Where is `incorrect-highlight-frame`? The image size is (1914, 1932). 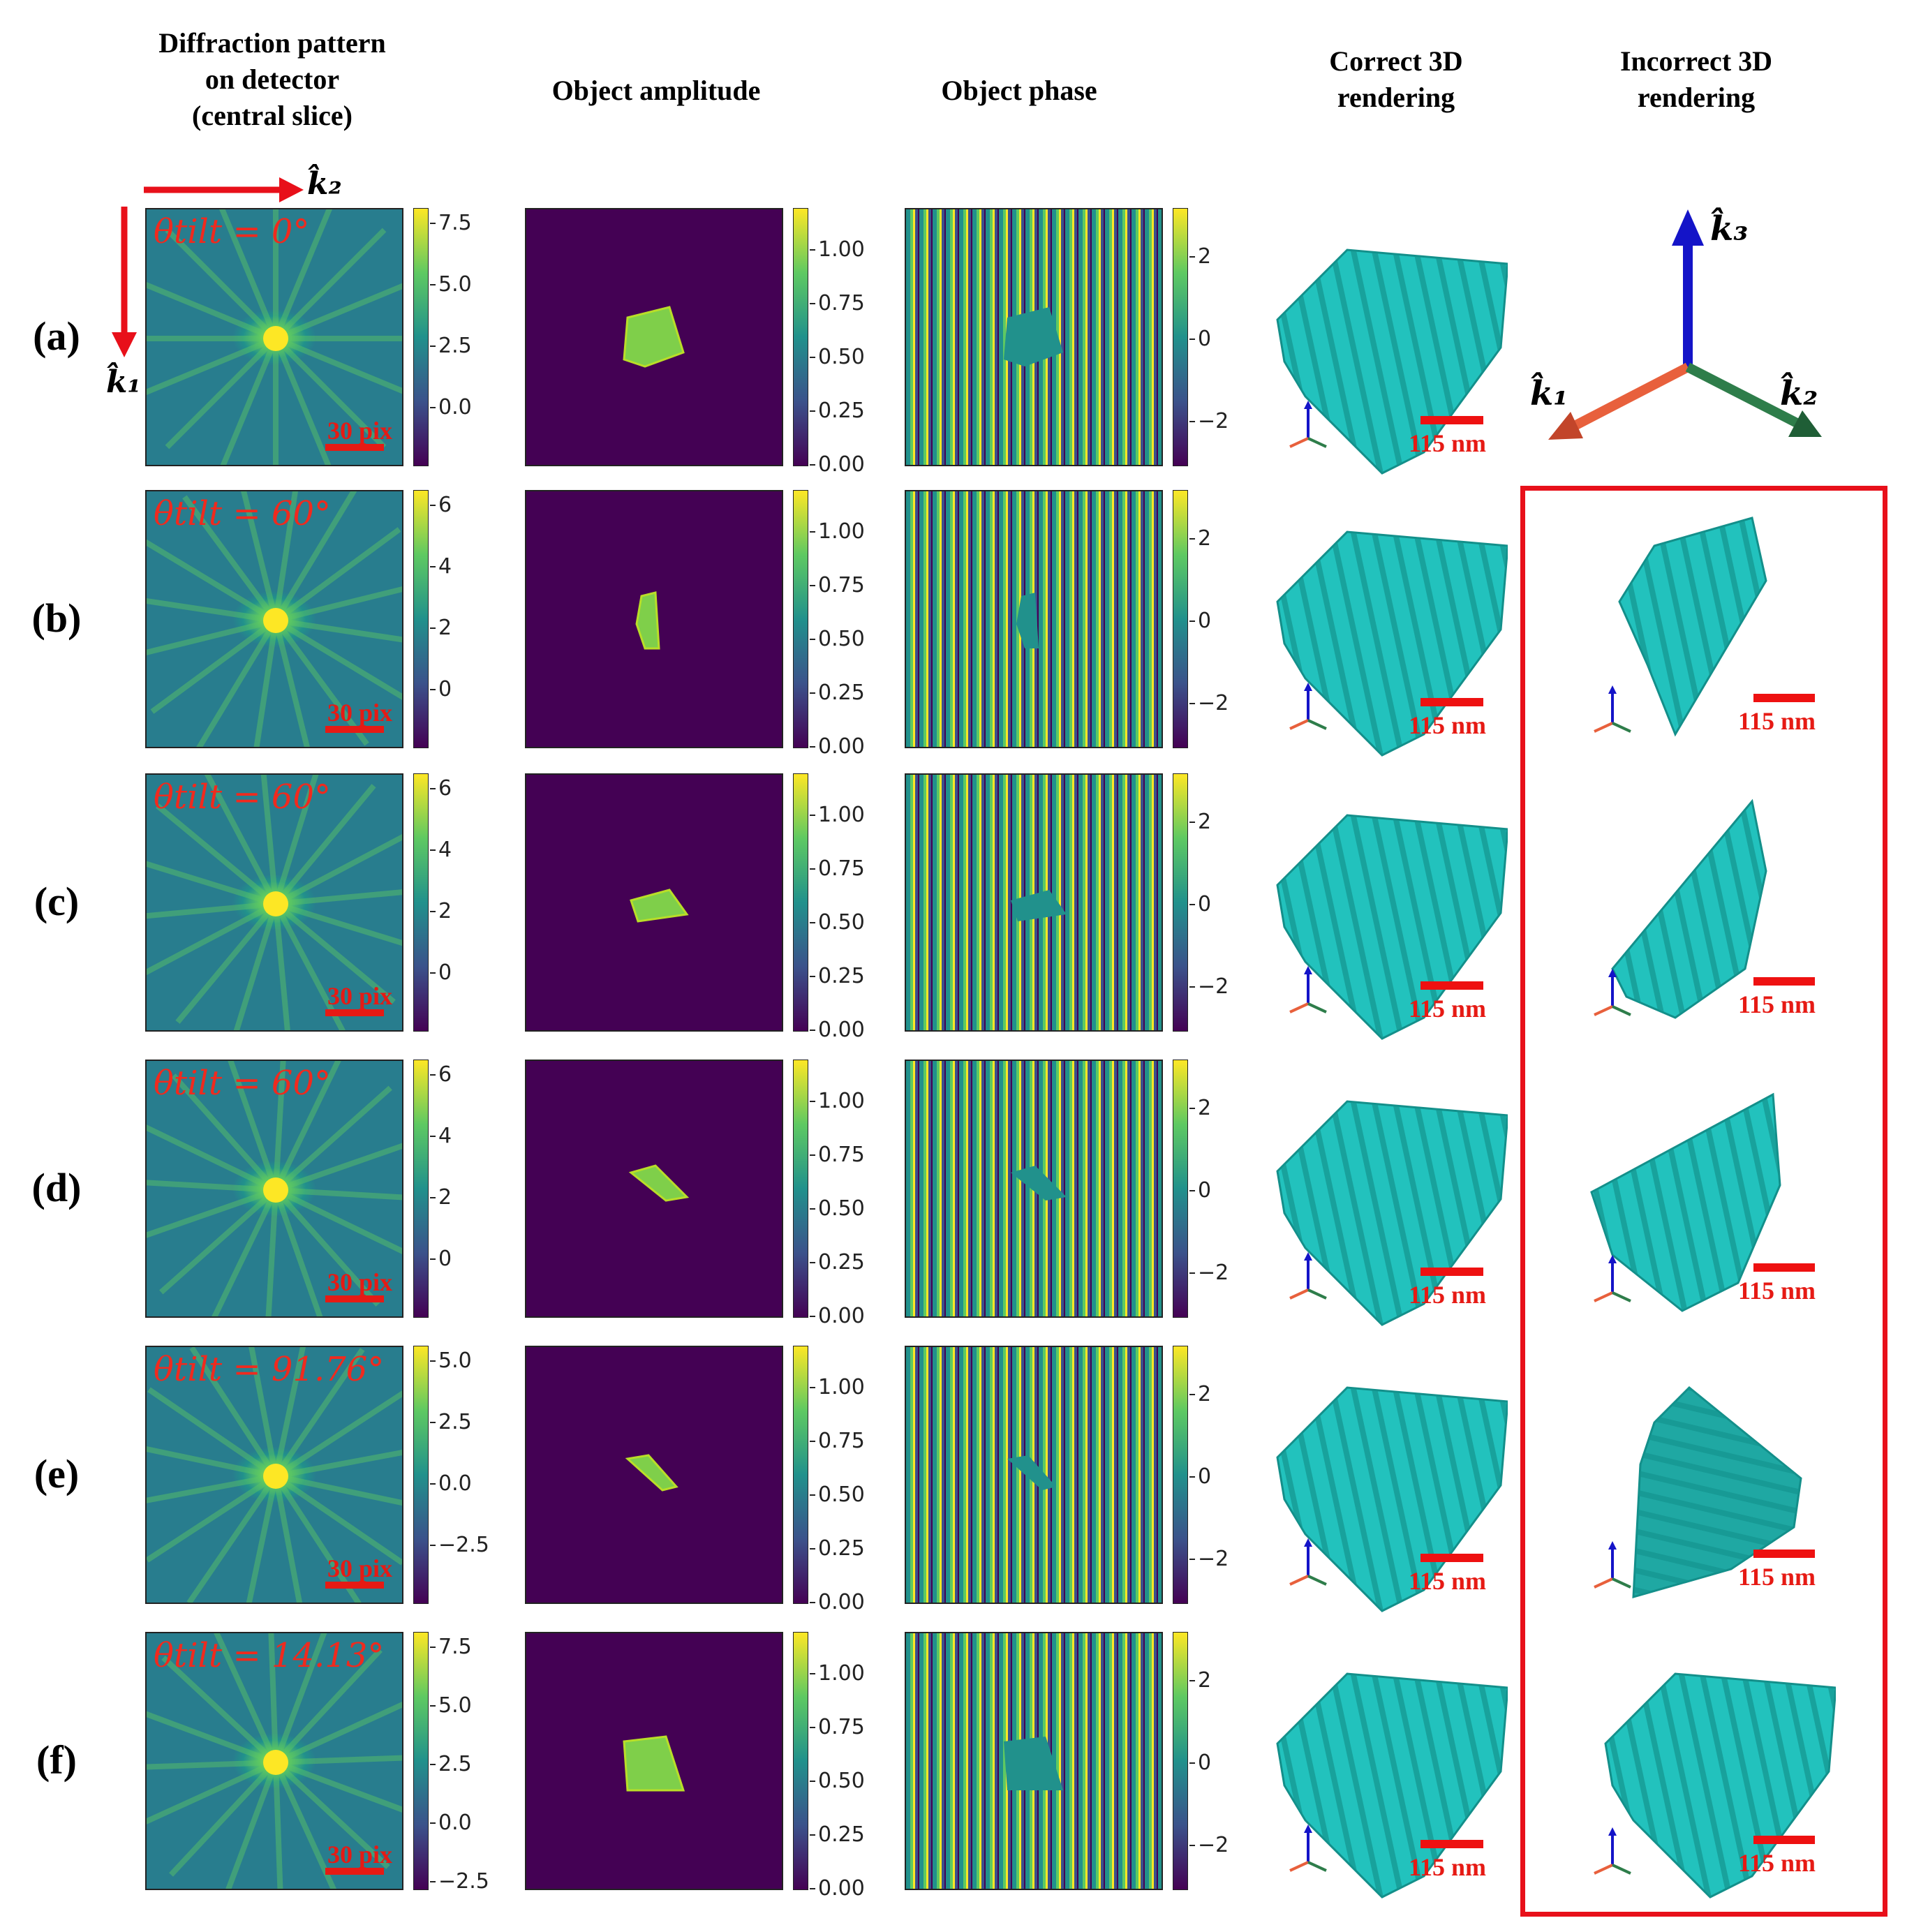
incorrect-highlight-frame is located at coordinates (1704, 1201).